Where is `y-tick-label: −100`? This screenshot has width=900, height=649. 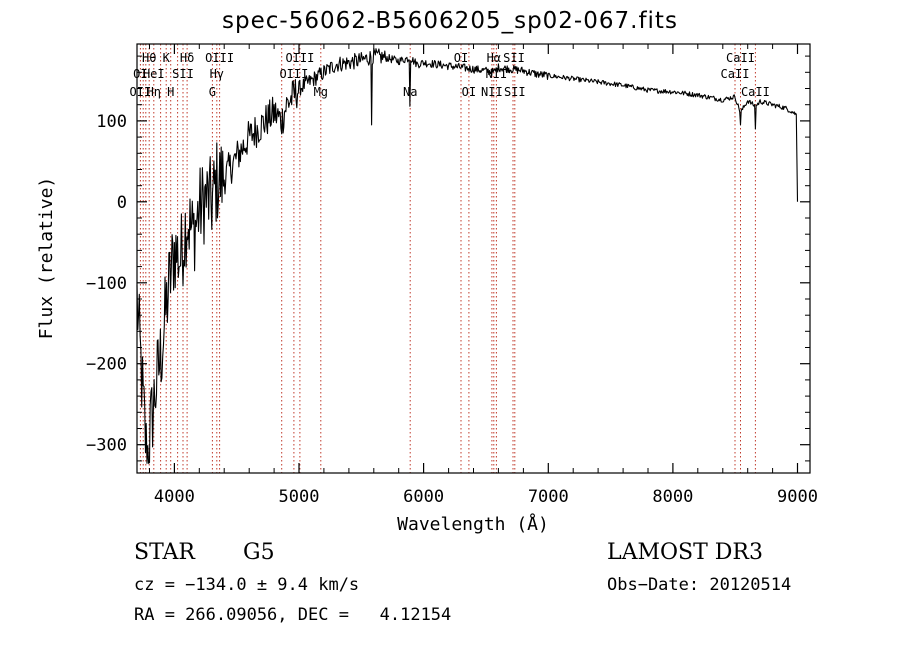
y-tick-label: −100 is located at coordinates (106, 284).